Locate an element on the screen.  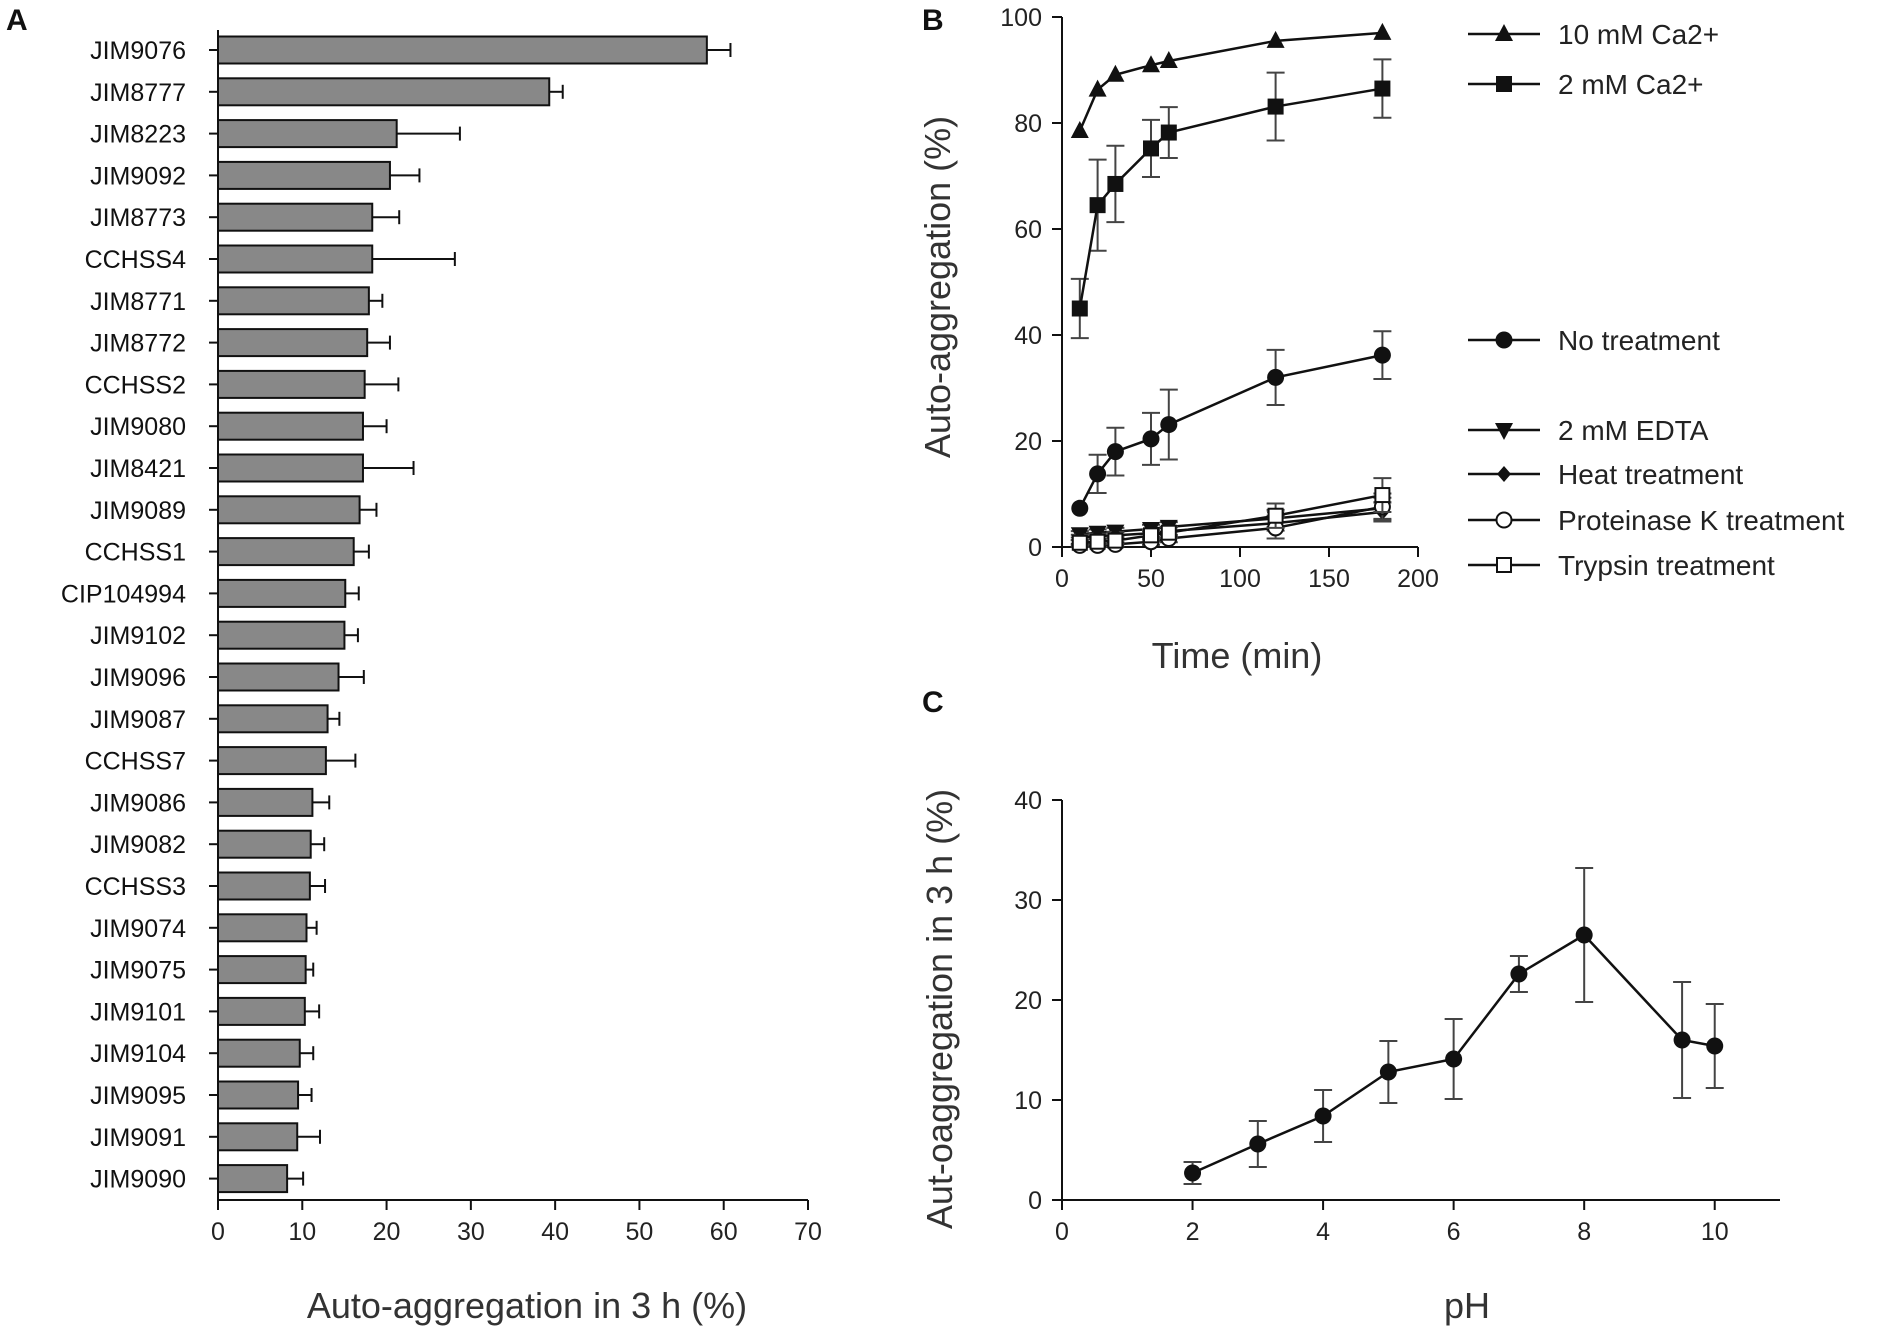
panel-b-legend-label: No treatment is located at coordinates (1639, 340).